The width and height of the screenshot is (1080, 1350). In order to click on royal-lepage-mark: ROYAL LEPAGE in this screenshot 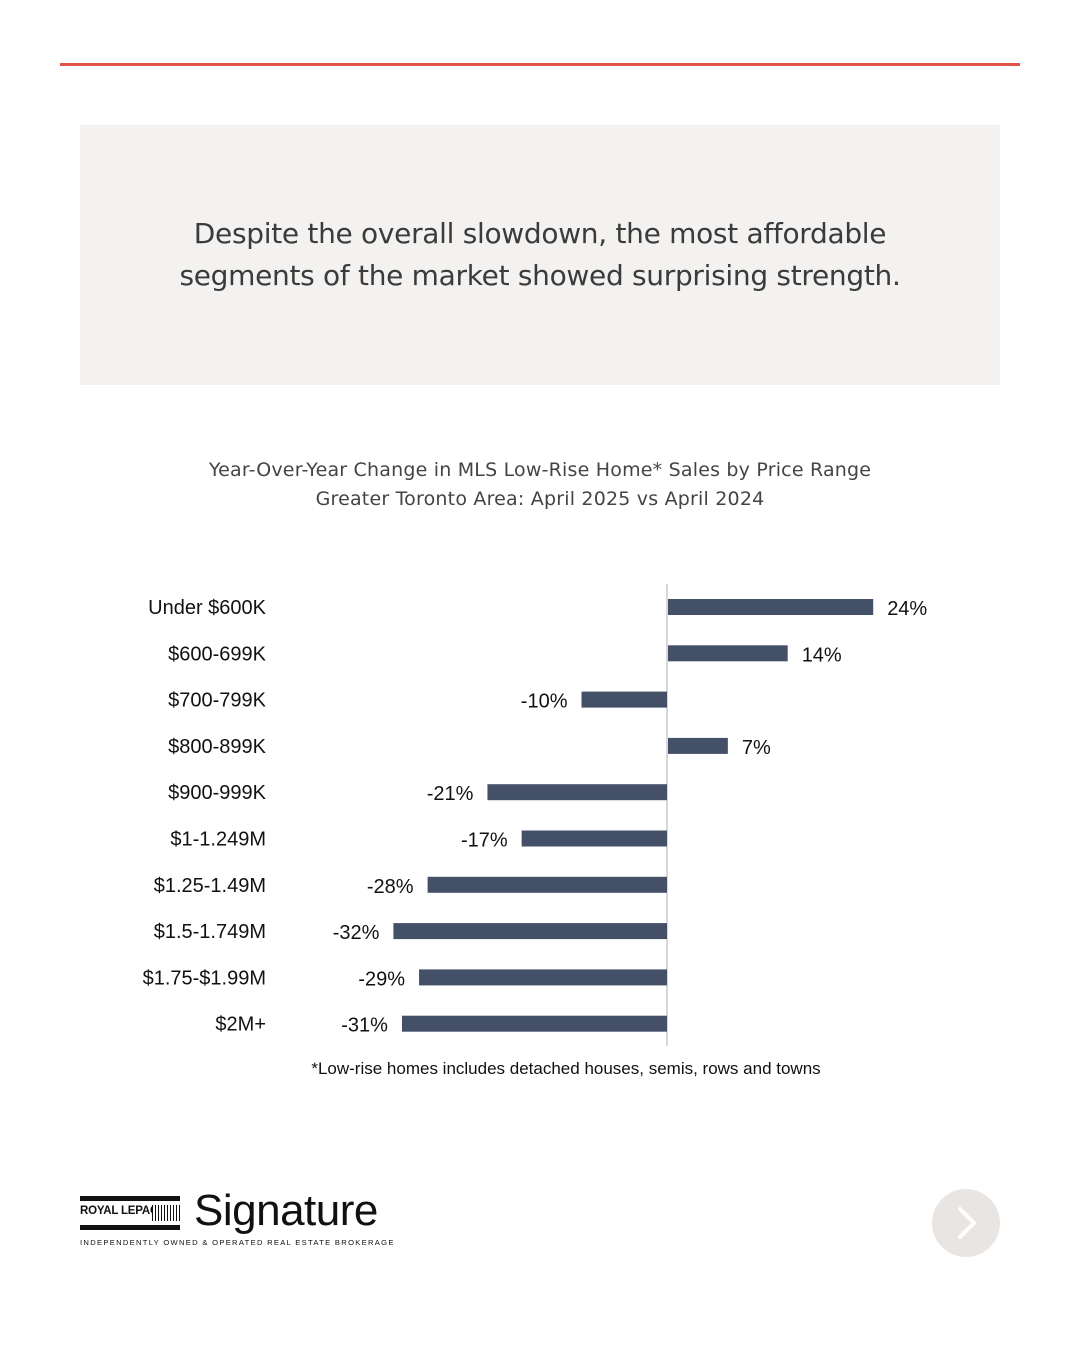, I will do `click(130, 1213)`.